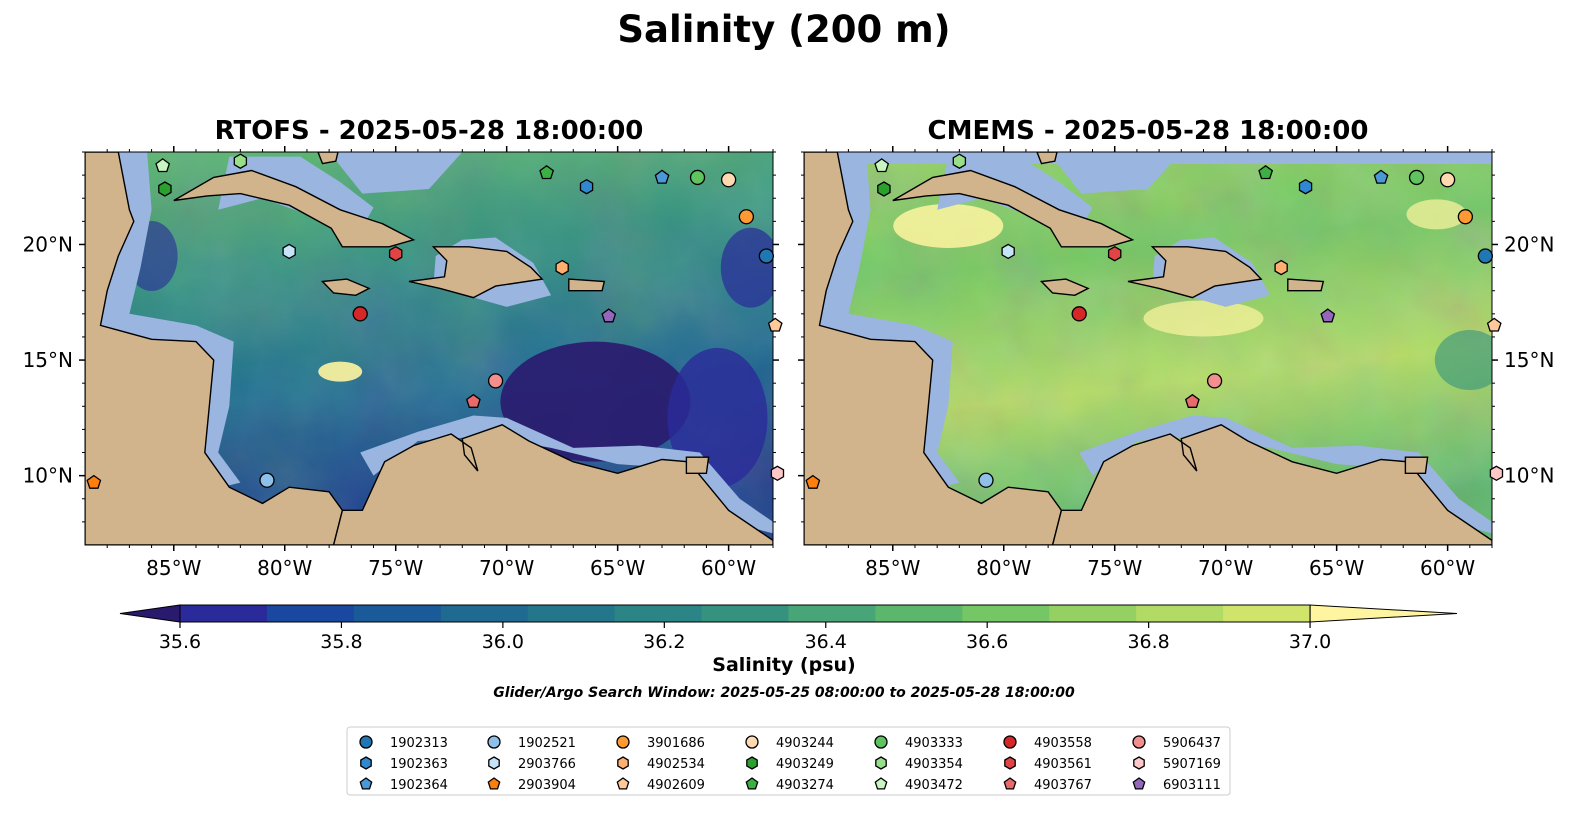  What do you see at coordinates (180, 642) in the screenshot?
I see `colorbar-tick-label: 35.6` at bounding box center [180, 642].